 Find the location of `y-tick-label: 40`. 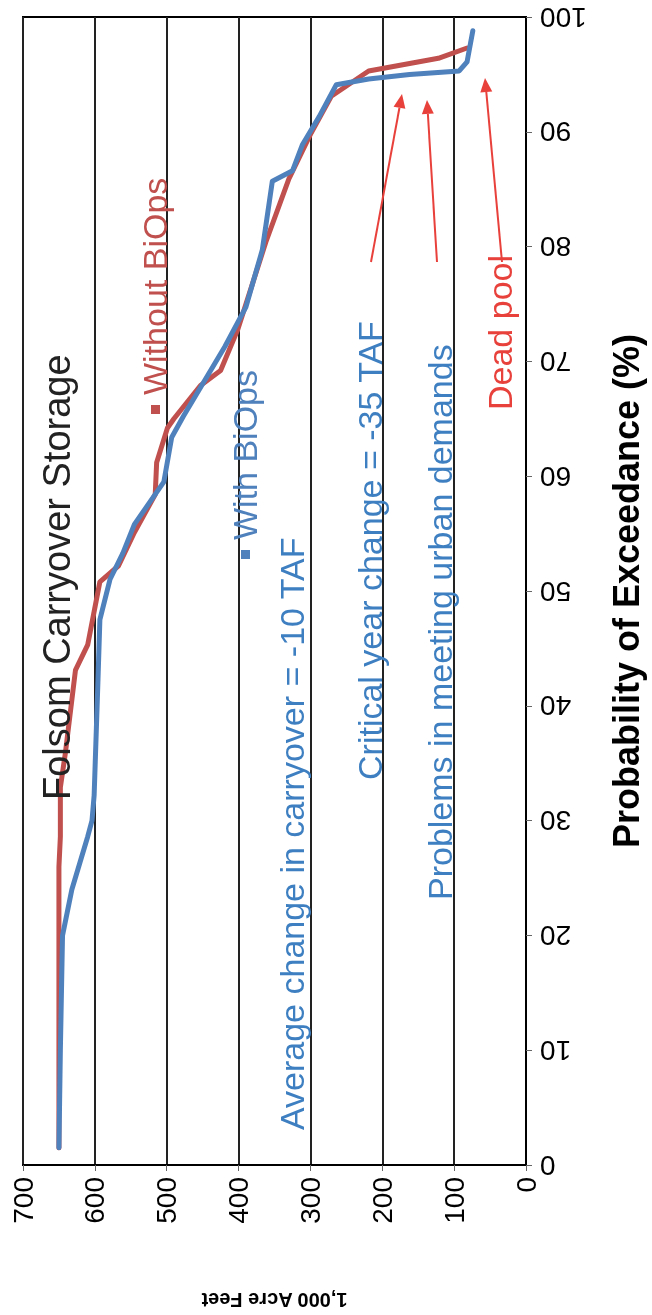

y-tick-label: 40 is located at coordinates (556, 706).